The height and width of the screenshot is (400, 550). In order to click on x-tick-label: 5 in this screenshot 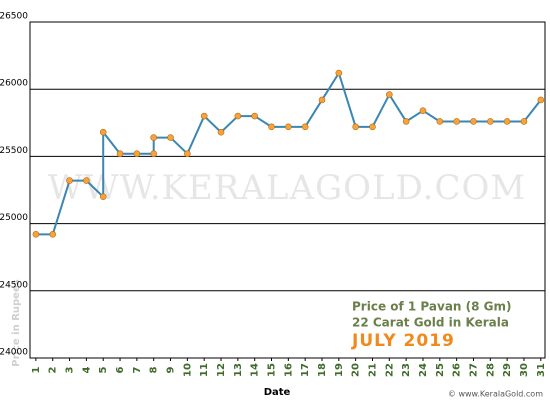, I will do `click(103, 369)`.